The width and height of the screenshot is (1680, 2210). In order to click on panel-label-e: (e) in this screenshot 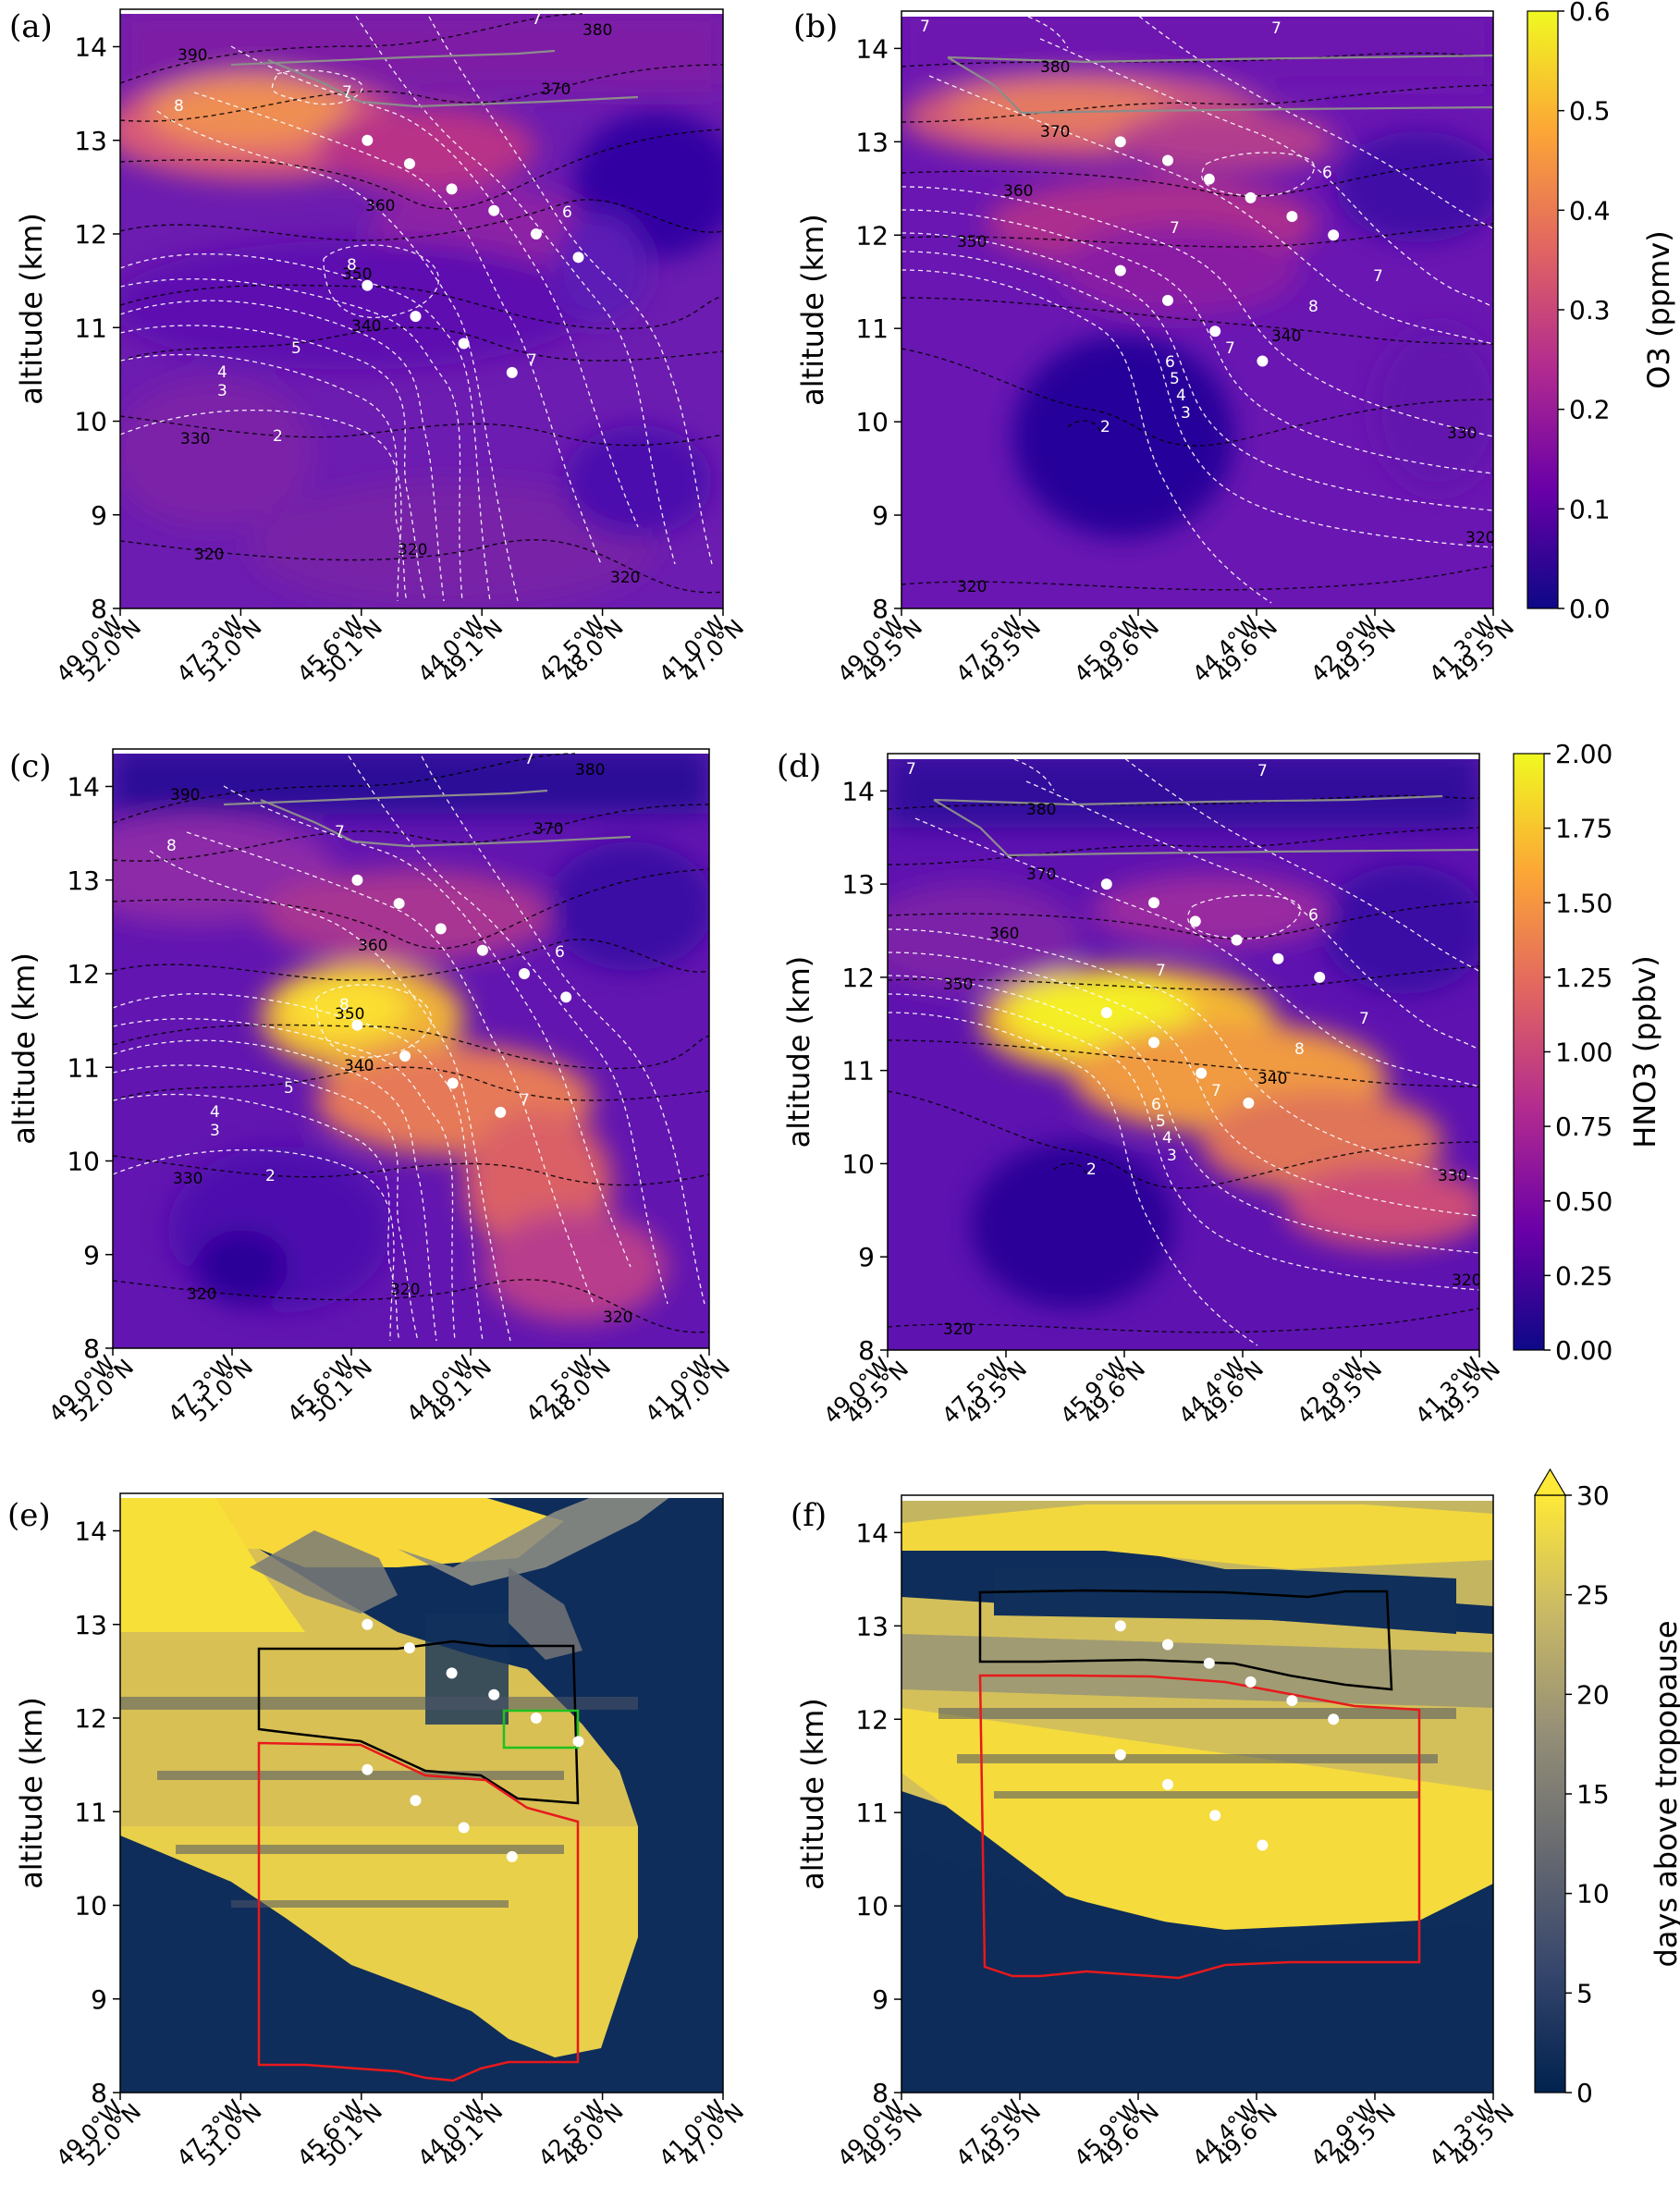, I will do `click(29, 1515)`.